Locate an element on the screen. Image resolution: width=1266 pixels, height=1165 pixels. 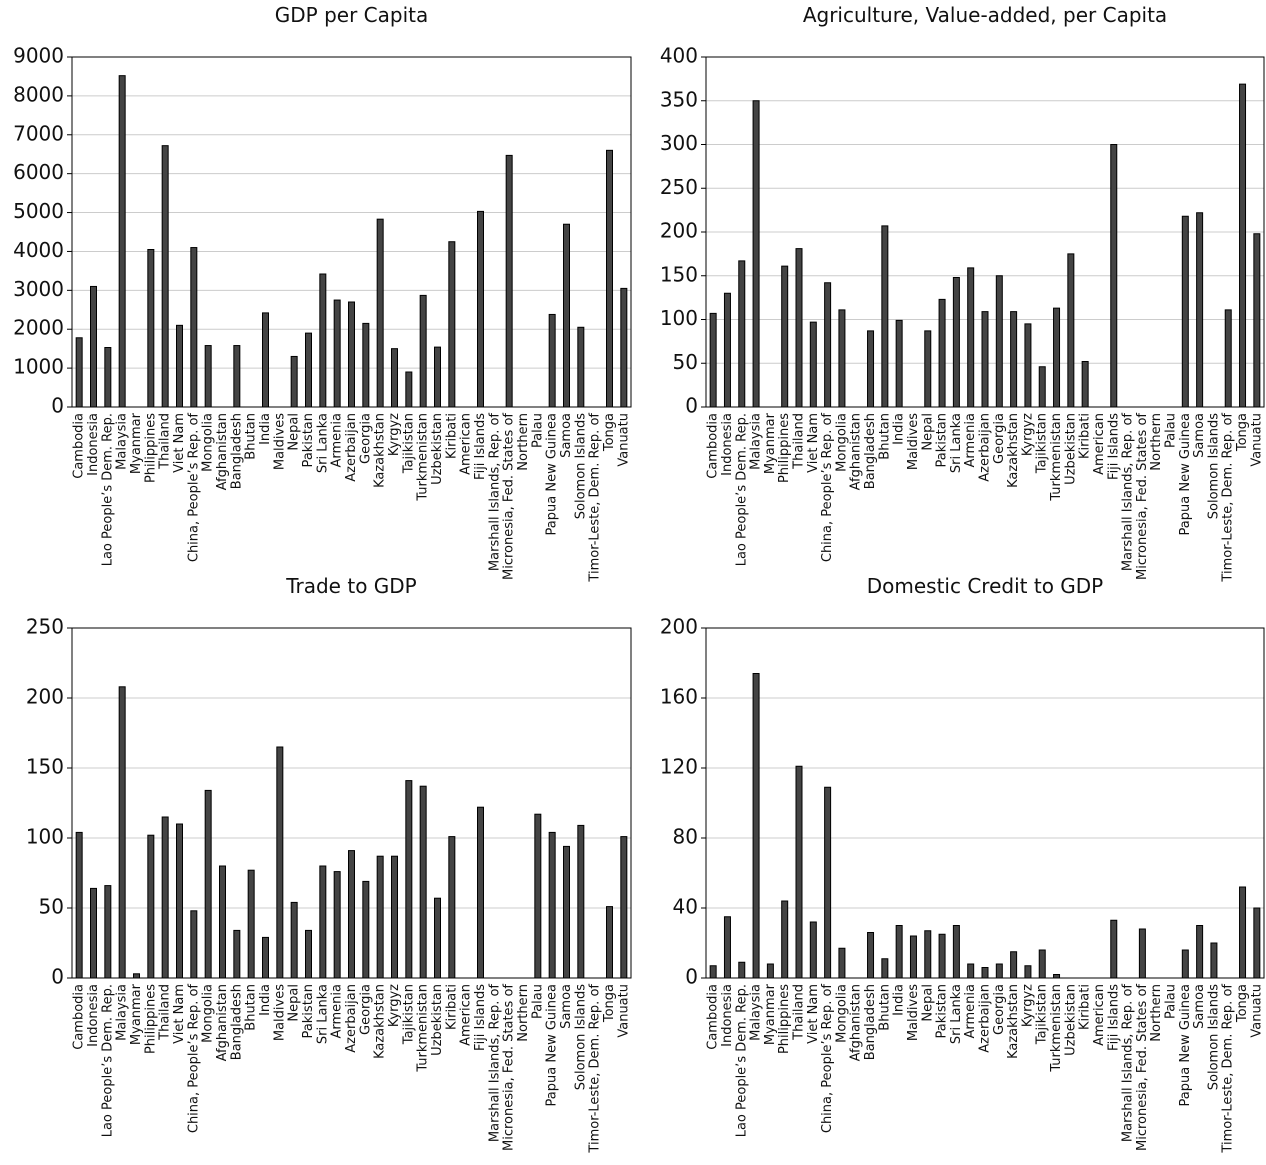
y-tick-label: 350 is located at coordinates (679, 99).